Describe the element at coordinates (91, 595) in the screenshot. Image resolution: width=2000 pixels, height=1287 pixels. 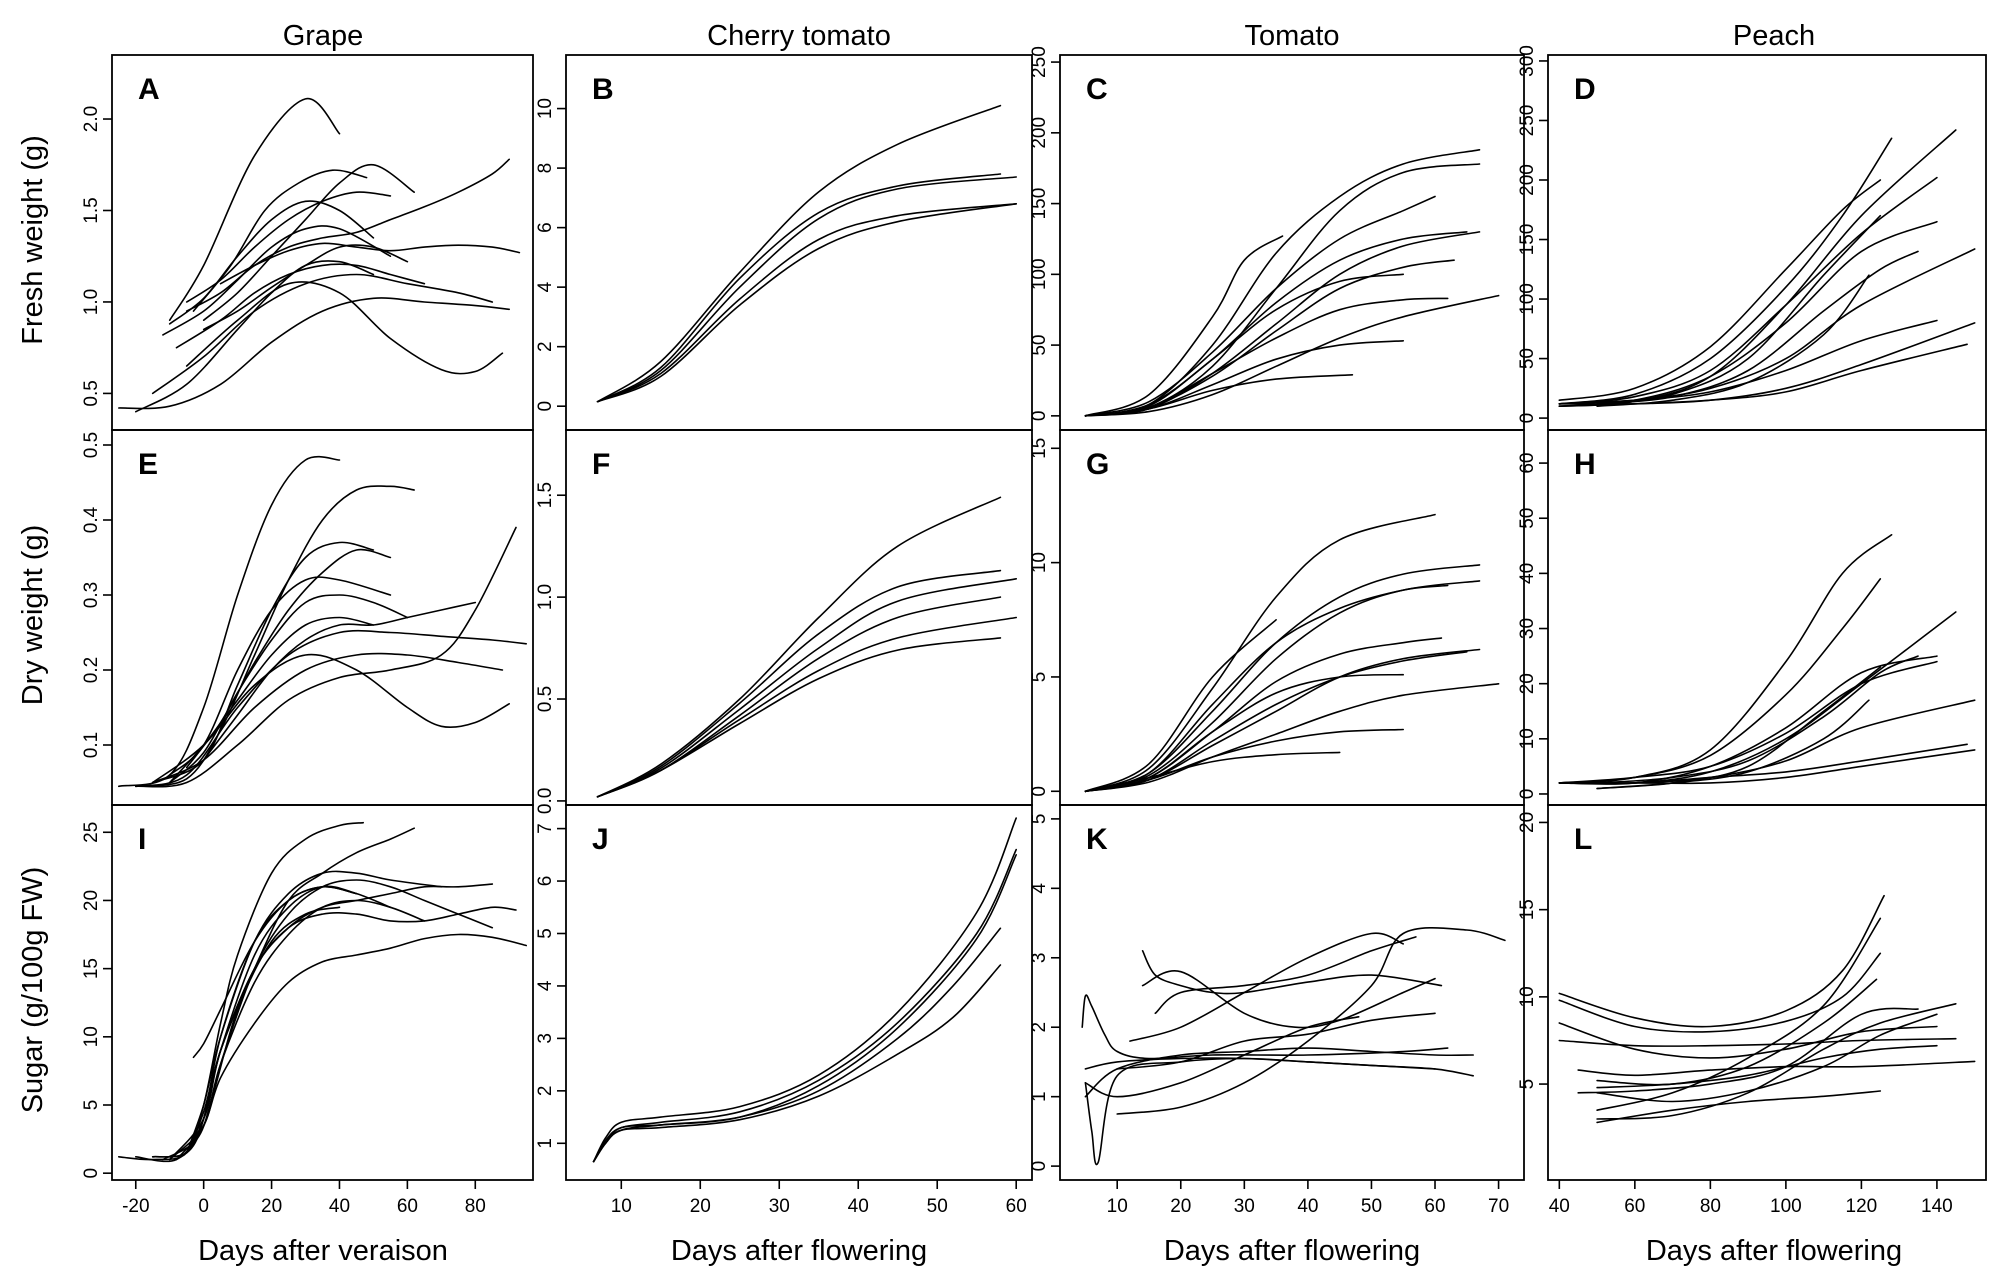
I see `panel-e-ytick-label: 0.3` at that location.